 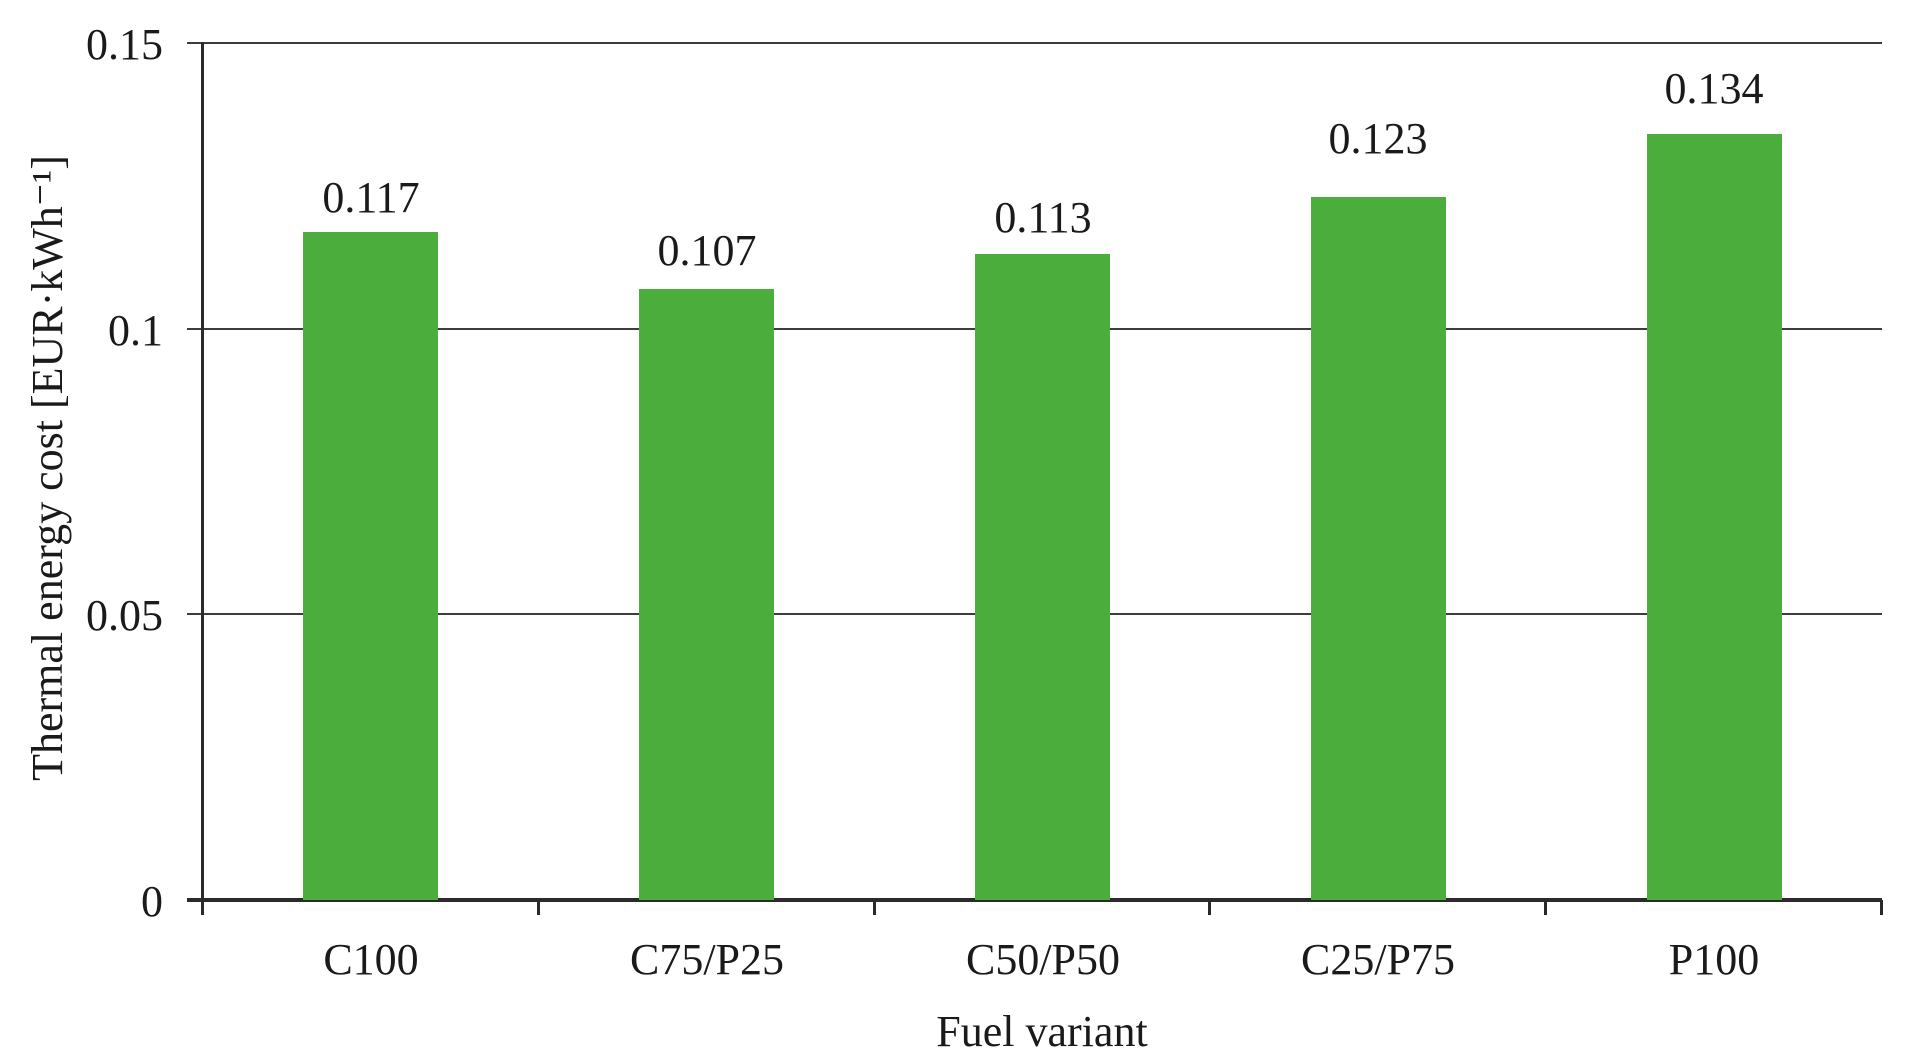 I want to click on bar-value-label: 0.123, so click(x=1378, y=138).